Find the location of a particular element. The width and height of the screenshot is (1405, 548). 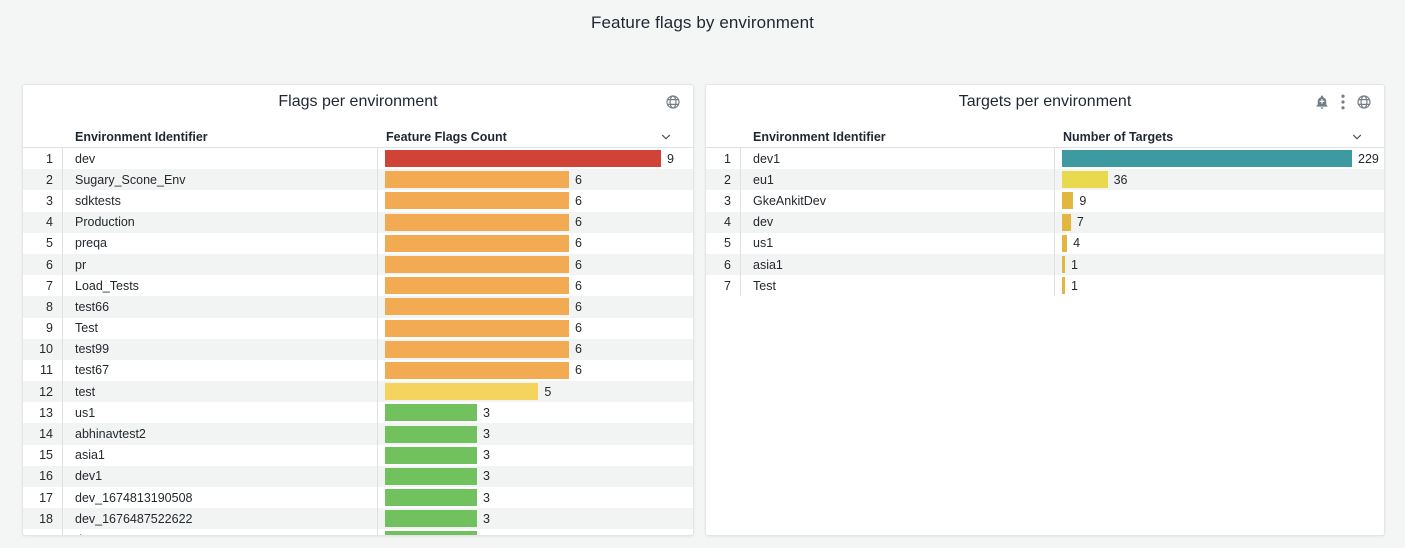

environment-identifier-cell: dev is located at coordinates (898, 222).